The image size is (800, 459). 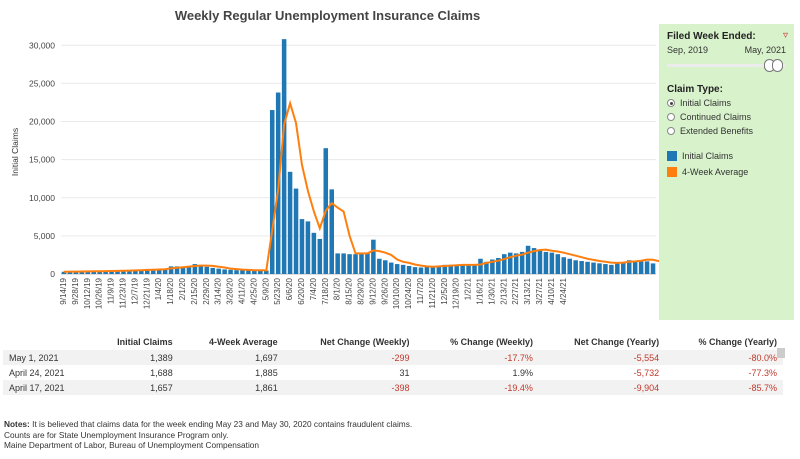 What do you see at coordinates (699, 103) in the screenshot?
I see `radio-initial-claims: Initial Claims` at bounding box center [699, 103].